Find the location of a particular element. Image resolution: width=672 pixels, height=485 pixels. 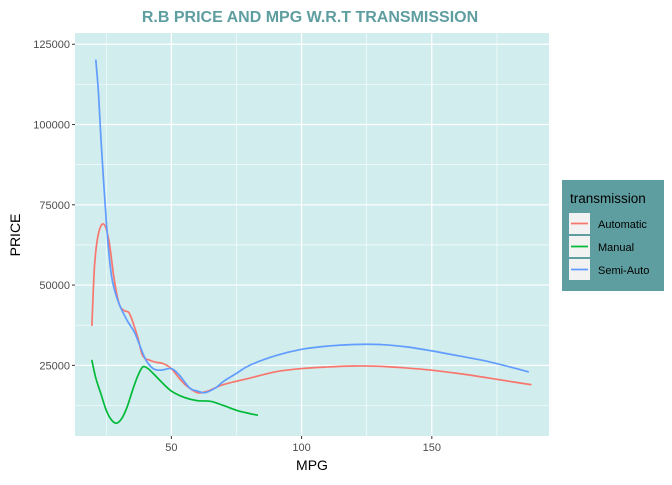

y-axis-label: PRICE is located at coordinates (15, 235).